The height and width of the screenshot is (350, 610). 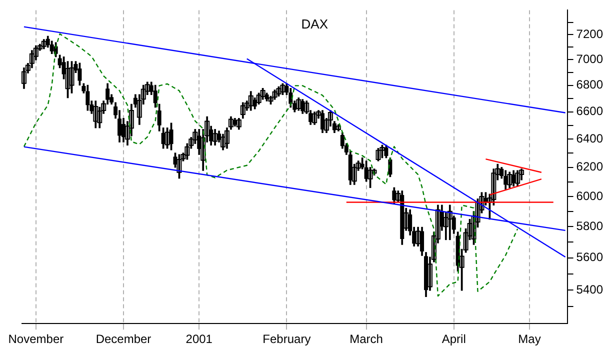 What do you see at coordinates (590, 111) in the screenshot?
I see `y-tick-label: 6600` at bounding box center [590, 111].